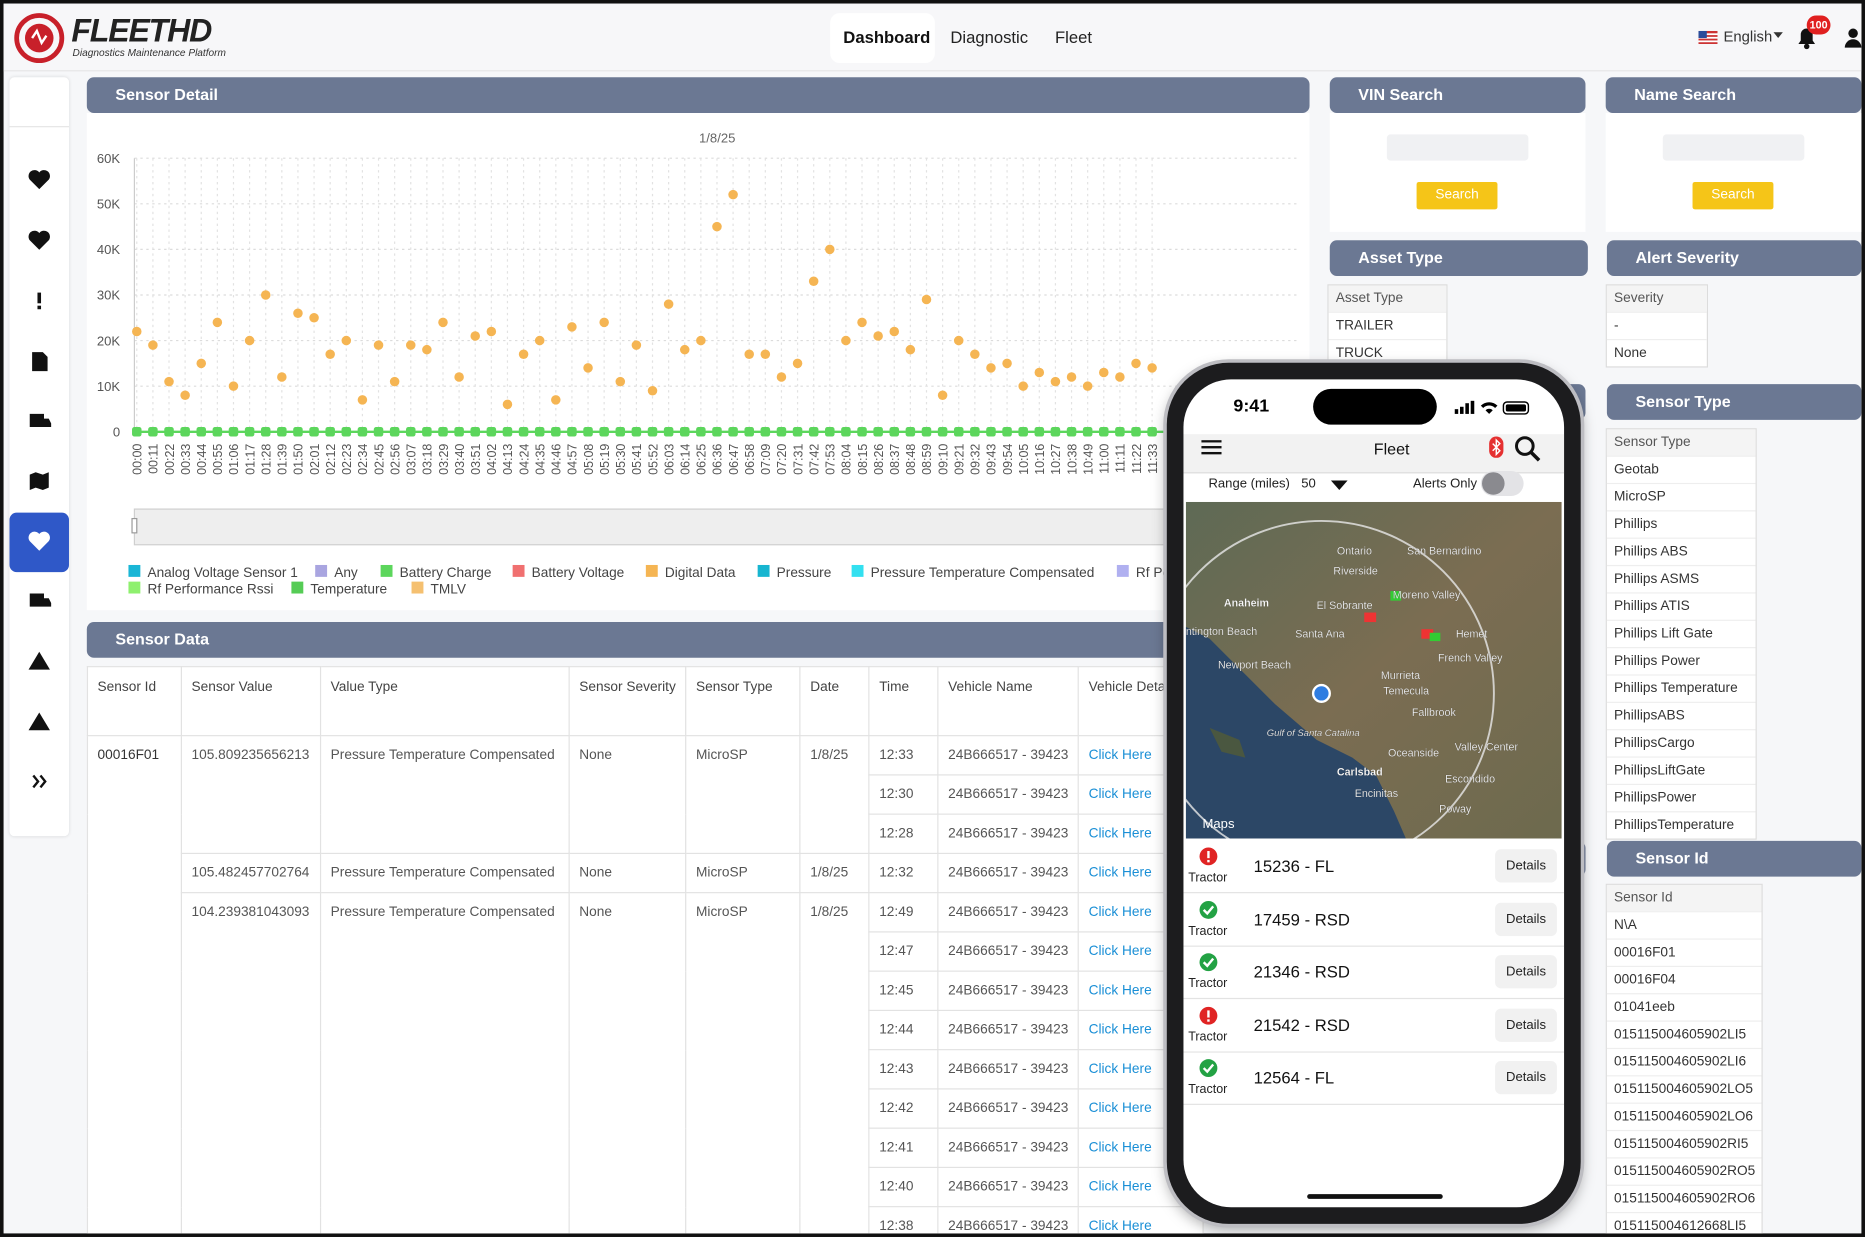 This screenshot has height=1237, width=1865. What do you see at coordinates (1681, 687) in the screenshot?
I see `list-item: Phillips Temperature` at bounding box center [1681, 687].